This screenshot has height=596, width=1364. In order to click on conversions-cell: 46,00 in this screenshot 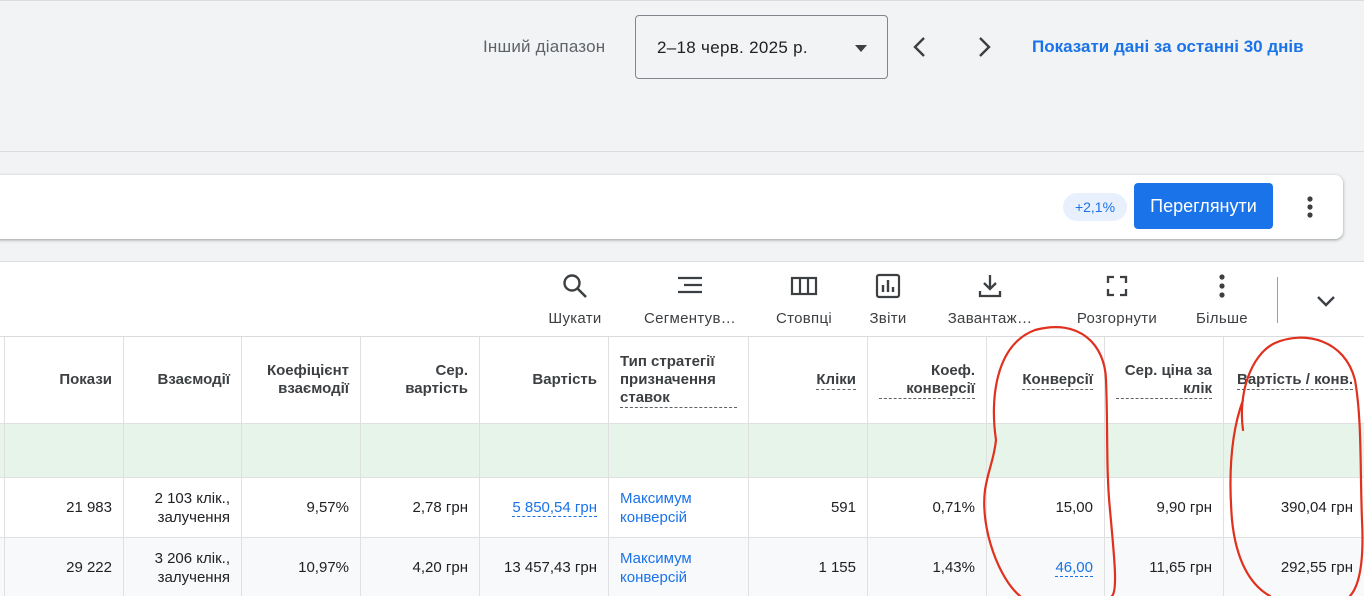, I will do `click(1046, 567)`.